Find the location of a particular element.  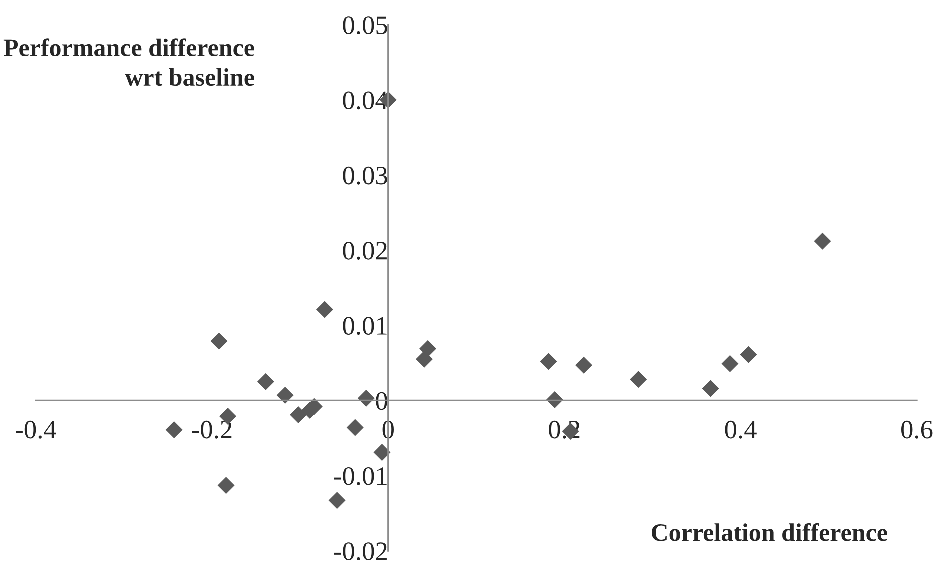

y-tick-label: 0.05 is located at coordinates (365, 25).